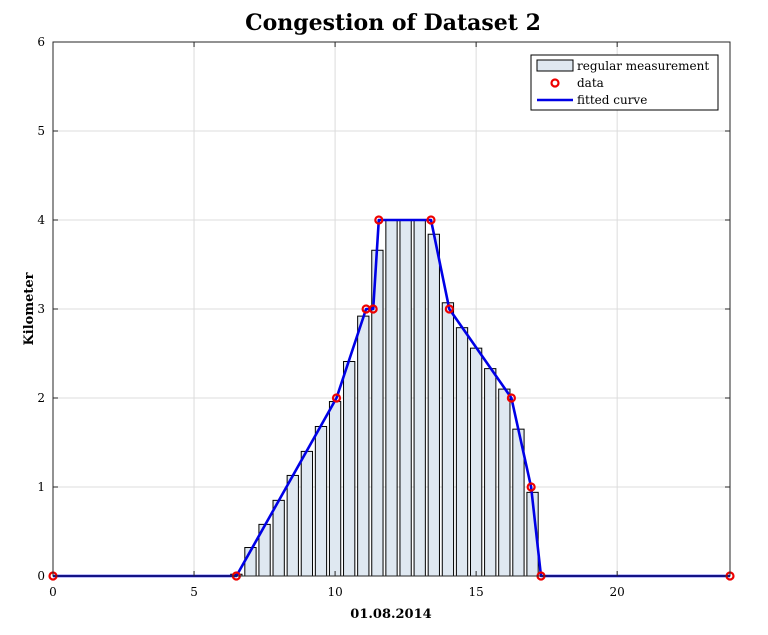 The width and height of the screenshot is (768, 635). What do you see at coordinates (555, 83) in the screenshot?
I see `legend-swatch-data` at bounding box center [555, 83].